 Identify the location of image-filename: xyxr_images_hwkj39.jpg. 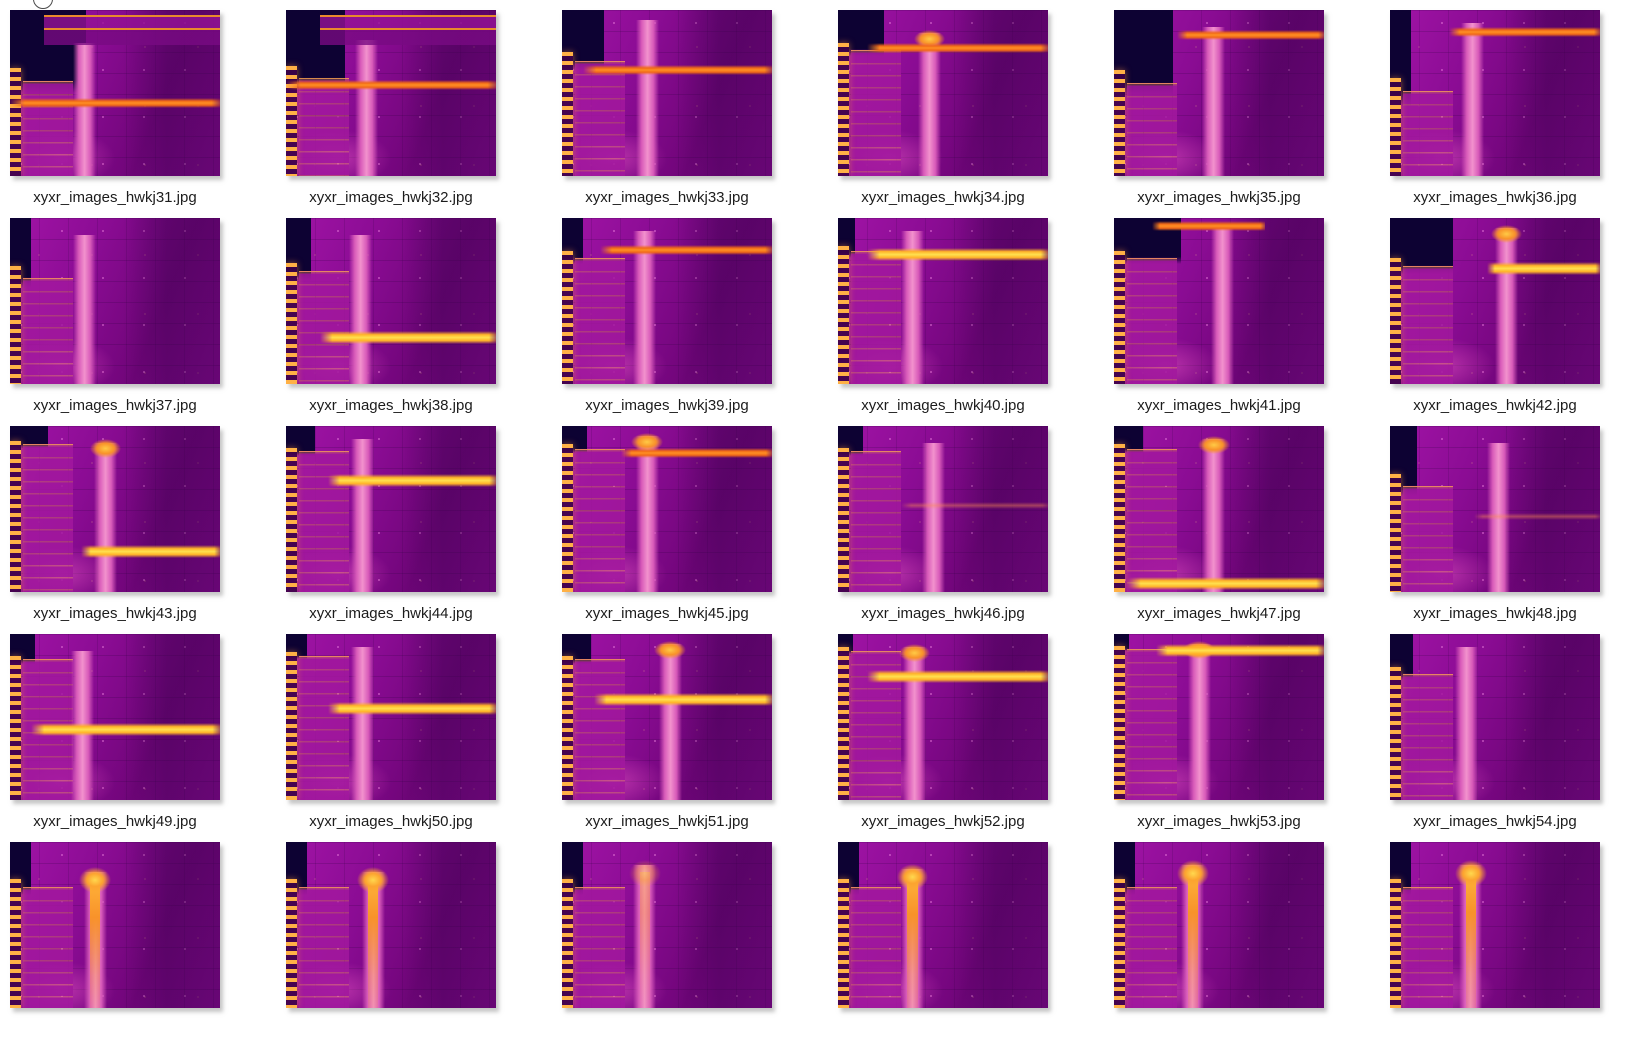
(667, 405).